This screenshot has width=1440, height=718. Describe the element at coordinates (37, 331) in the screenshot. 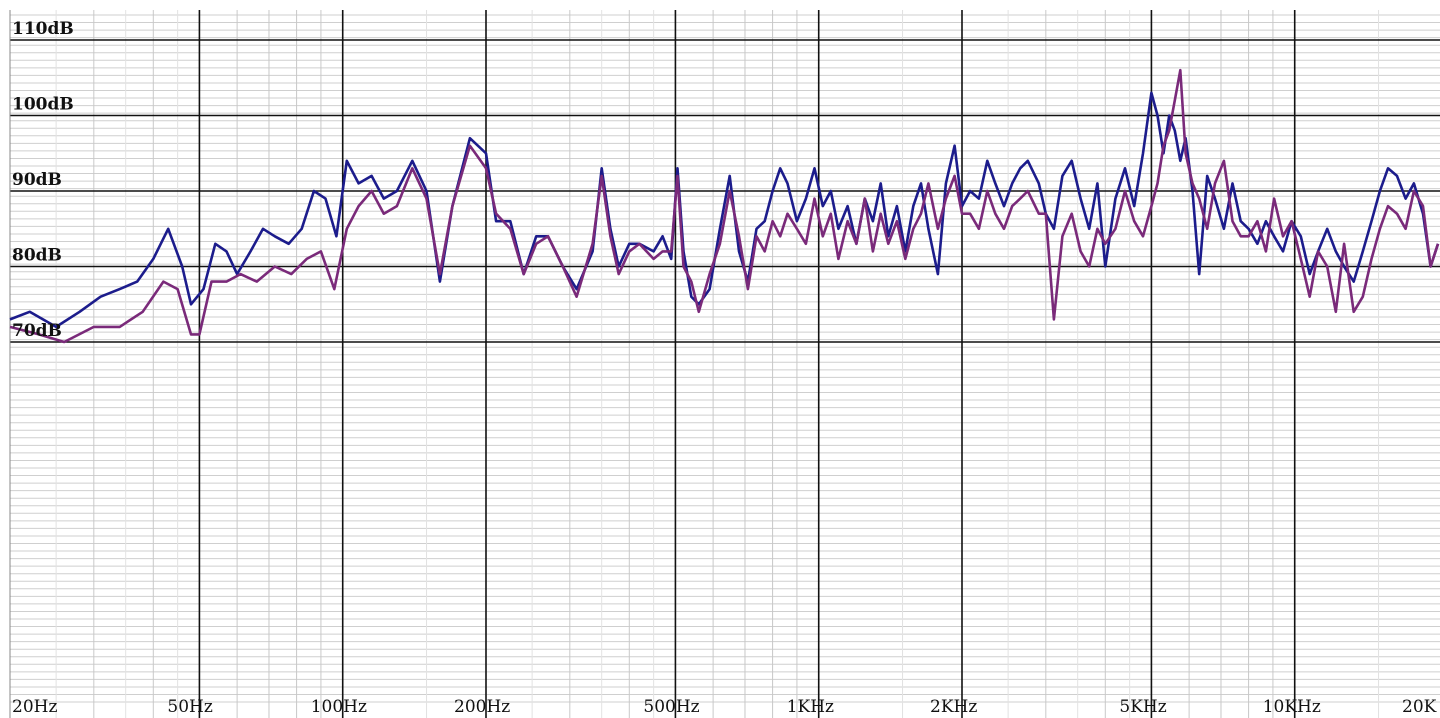

I see `y-tick-label: 70dB` at that location.